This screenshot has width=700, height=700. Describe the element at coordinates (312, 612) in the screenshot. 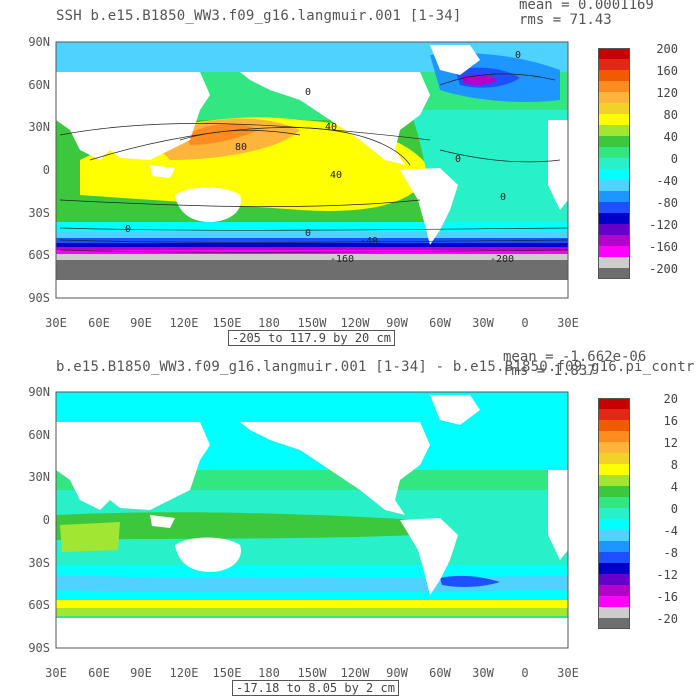

I see `antarctic-lime-band` at that location.